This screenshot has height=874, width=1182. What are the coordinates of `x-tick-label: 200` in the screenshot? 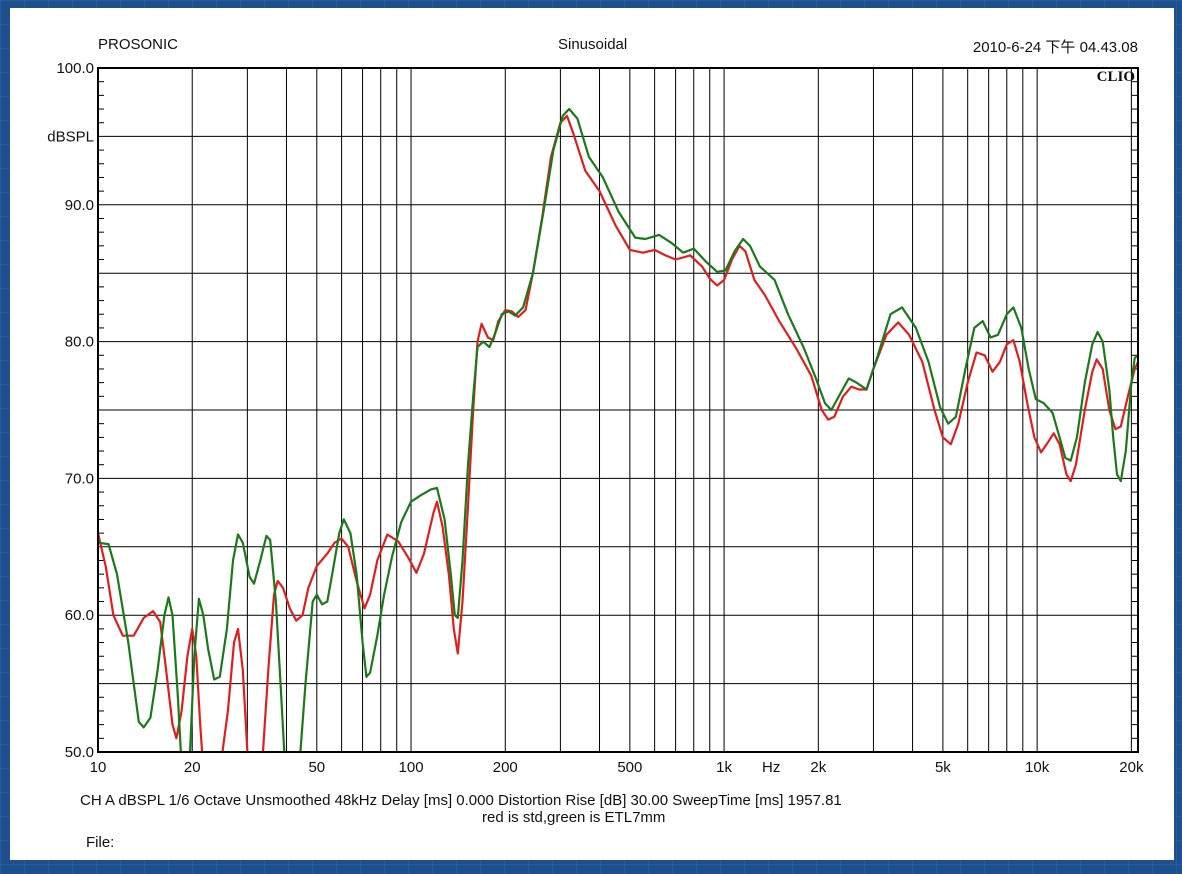 It's located at (505, 767).